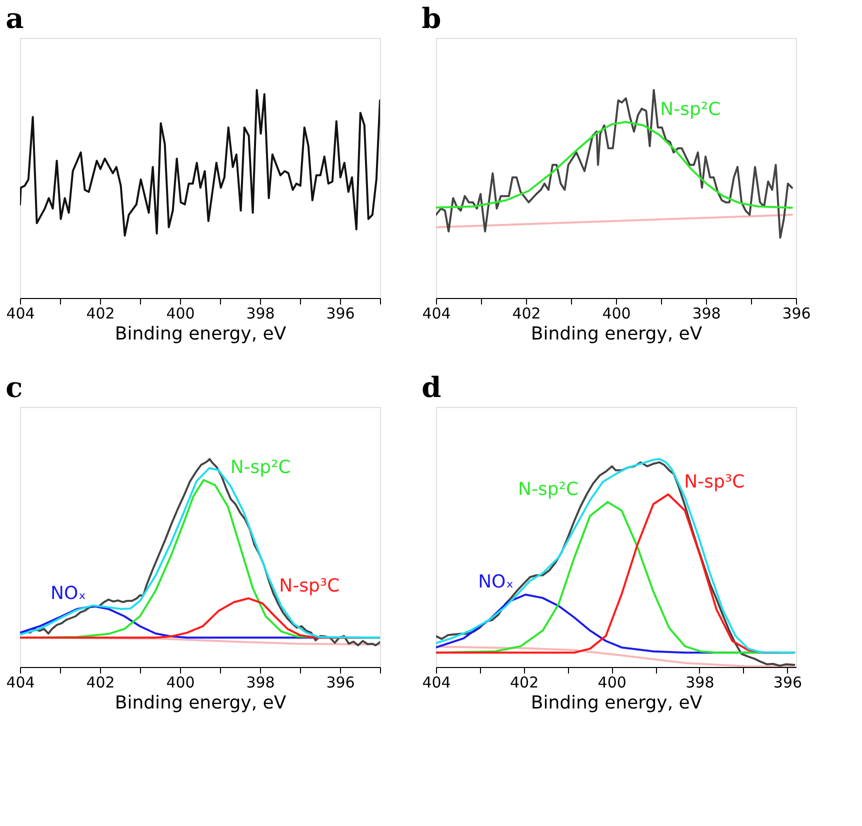 Image resolution: width=862 pixels, height=826 pixels. What do you see at coordinates (432, 18) in the screenshot?
I see `chart-title: b` at bounding box center [432, 18].